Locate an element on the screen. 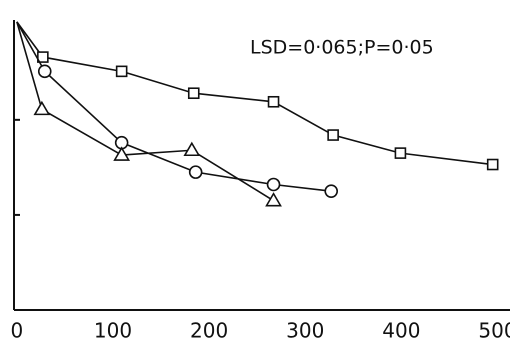 The image size is (510, 346). x-tick-label: 500 is located at coordinates (494, 331).